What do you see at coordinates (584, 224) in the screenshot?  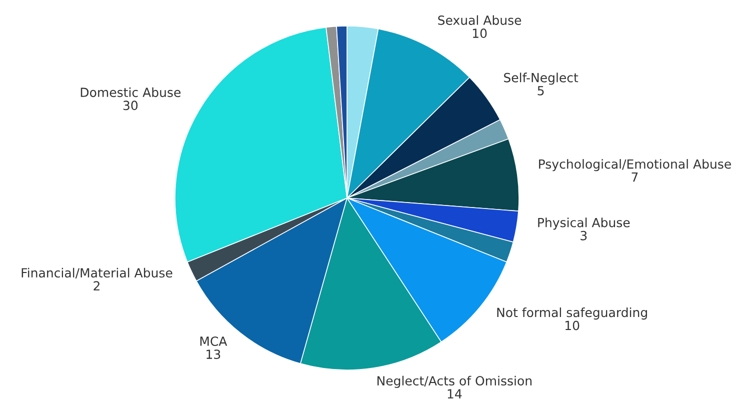 I see `slice-label: Physical Abuse` at bounding box center [584, 224].